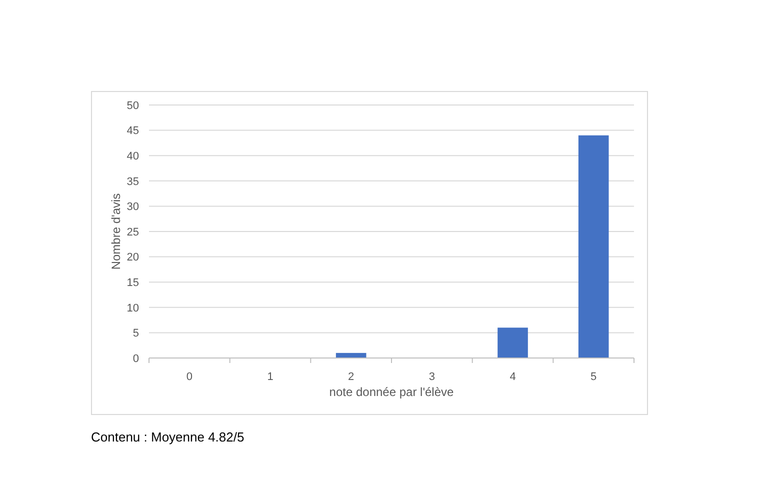  Describe the element at coordinates (132, 106) in the screenshot. I see `y-tick-label: 50` at that location.